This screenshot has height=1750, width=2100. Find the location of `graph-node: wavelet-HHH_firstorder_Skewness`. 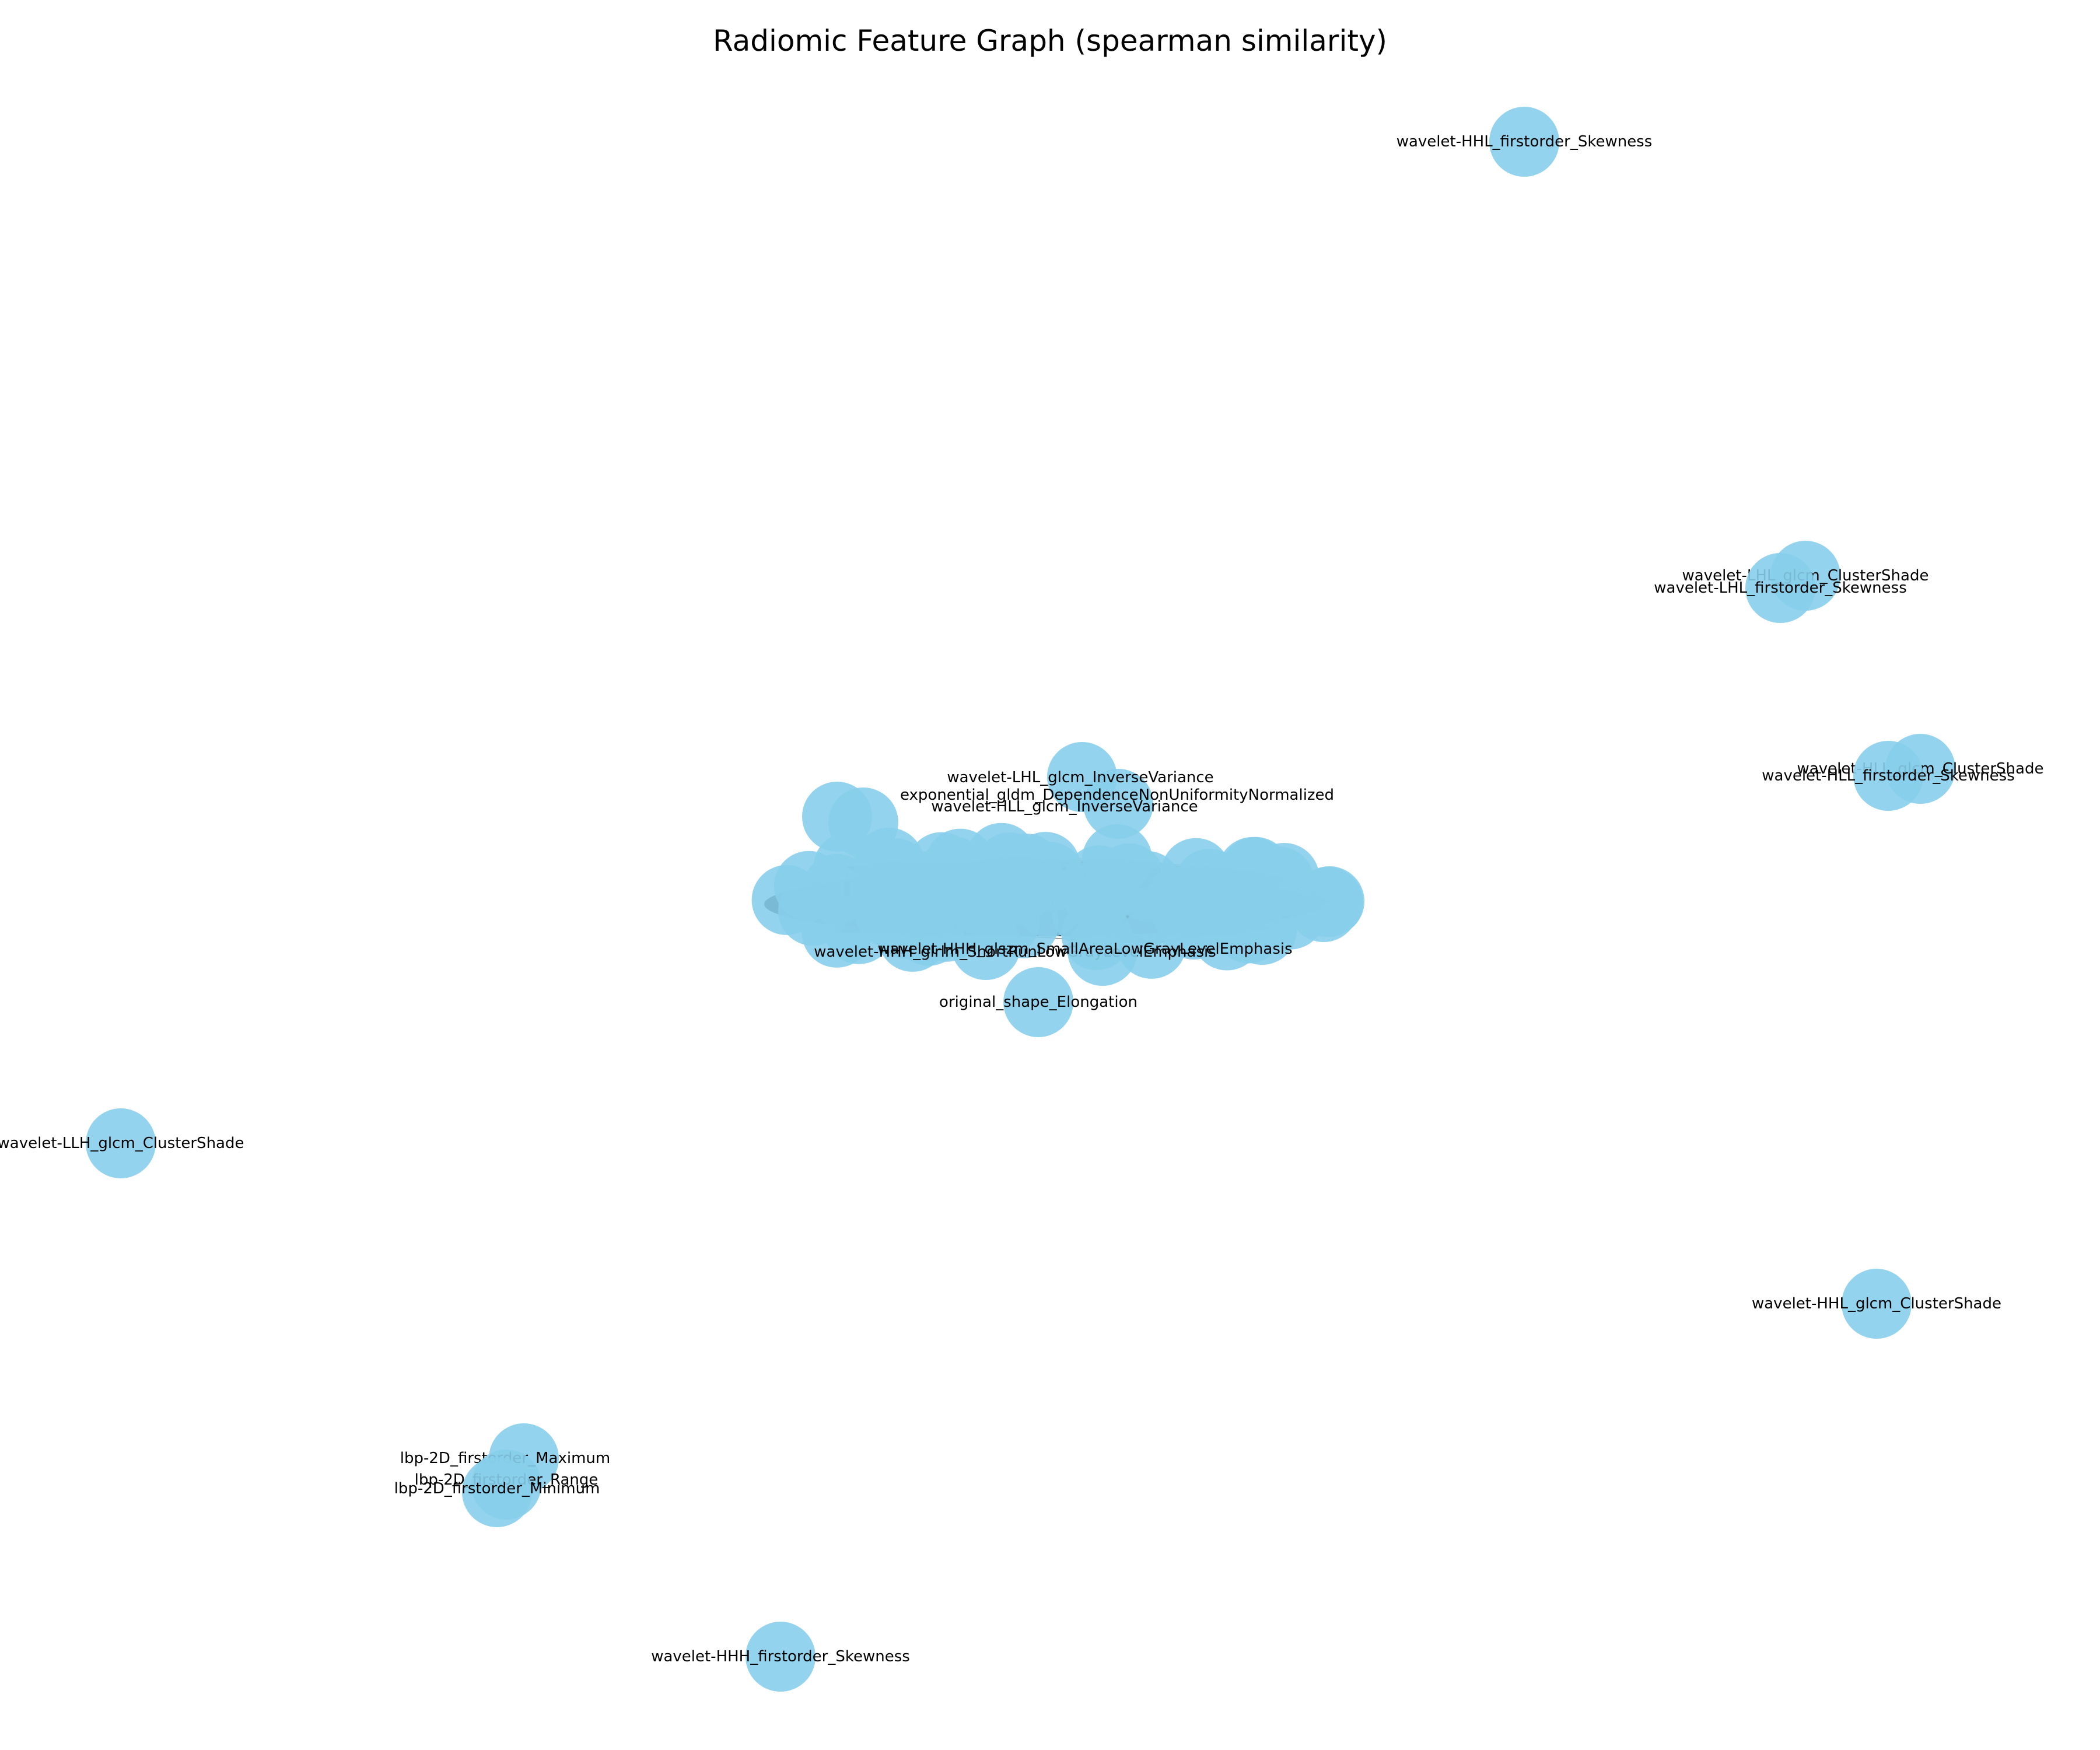

graph-node: wavelet-HHH_firstorder_Skewness is located at coordinates (780, 1657).